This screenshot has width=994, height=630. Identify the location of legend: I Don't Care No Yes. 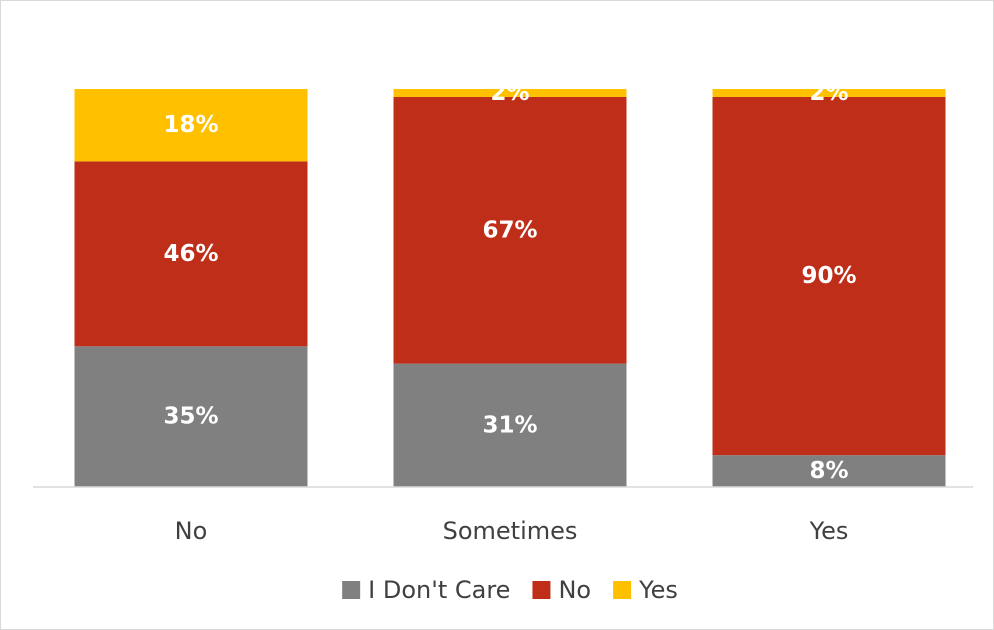
(510, 590).